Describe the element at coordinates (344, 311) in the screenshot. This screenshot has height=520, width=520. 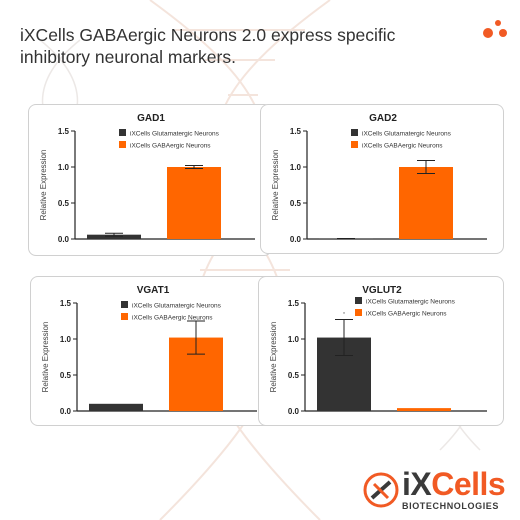
I see `significance-annotation: .` at that location.